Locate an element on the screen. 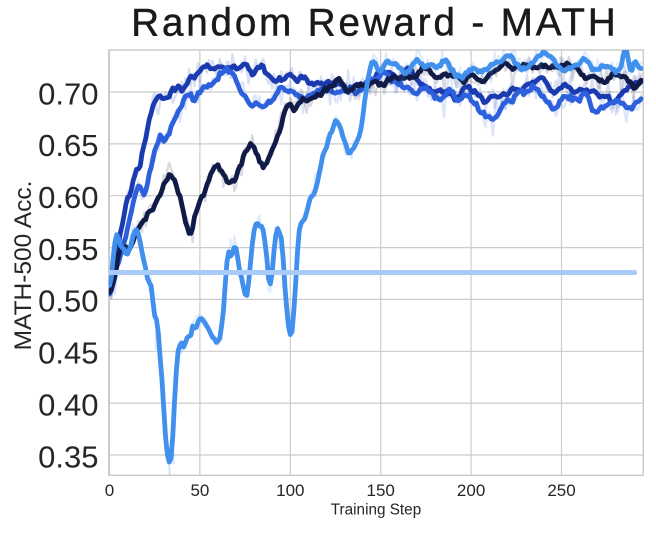 Image resolution: width=656 pixels, height=534 pixels. svg-text: MATH-500 Acc. is located at coordinates (23, 266).